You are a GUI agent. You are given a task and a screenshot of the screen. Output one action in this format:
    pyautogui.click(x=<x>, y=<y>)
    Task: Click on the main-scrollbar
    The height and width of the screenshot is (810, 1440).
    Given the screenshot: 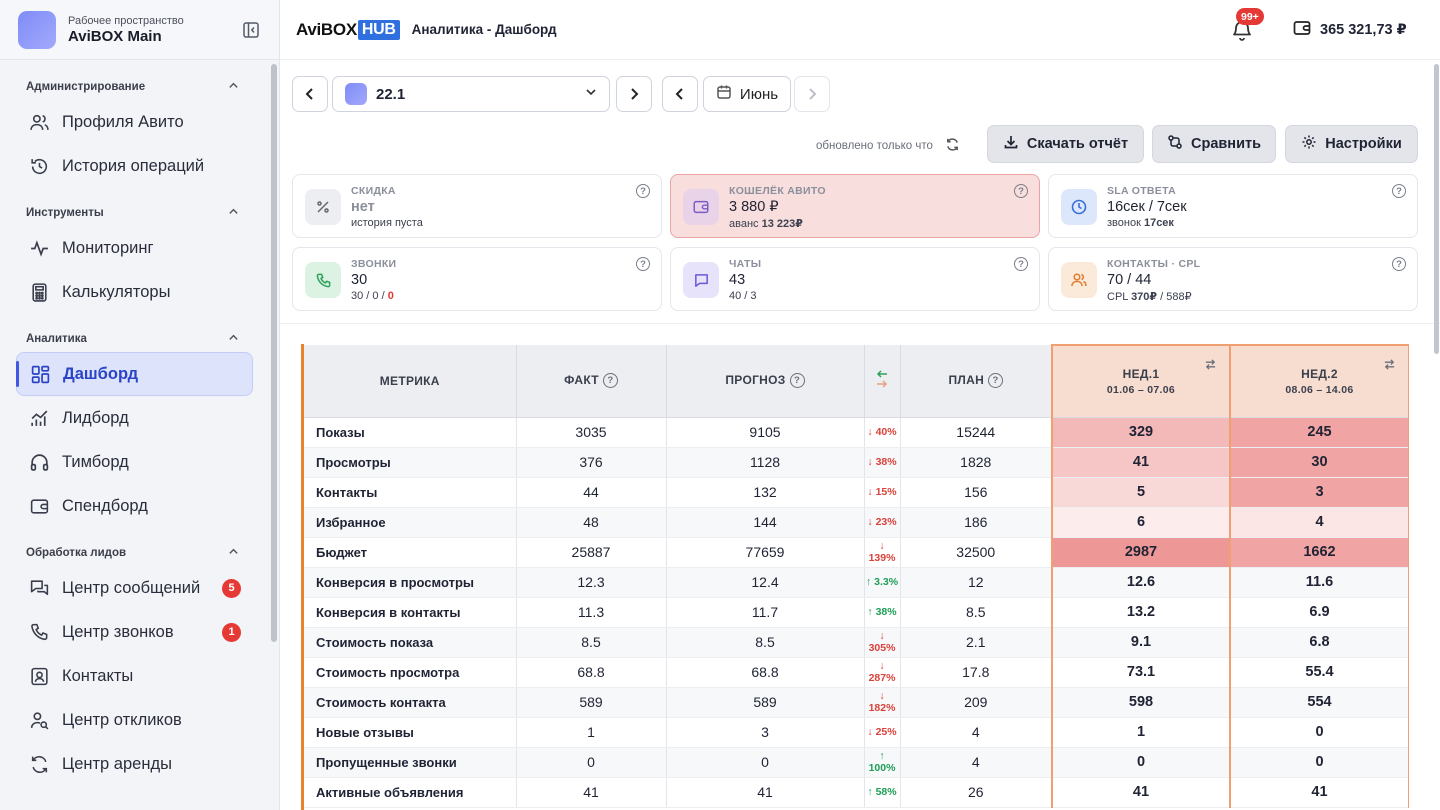 What is the action you would take?
    pyautogui.click(x=1436, y=209)
    